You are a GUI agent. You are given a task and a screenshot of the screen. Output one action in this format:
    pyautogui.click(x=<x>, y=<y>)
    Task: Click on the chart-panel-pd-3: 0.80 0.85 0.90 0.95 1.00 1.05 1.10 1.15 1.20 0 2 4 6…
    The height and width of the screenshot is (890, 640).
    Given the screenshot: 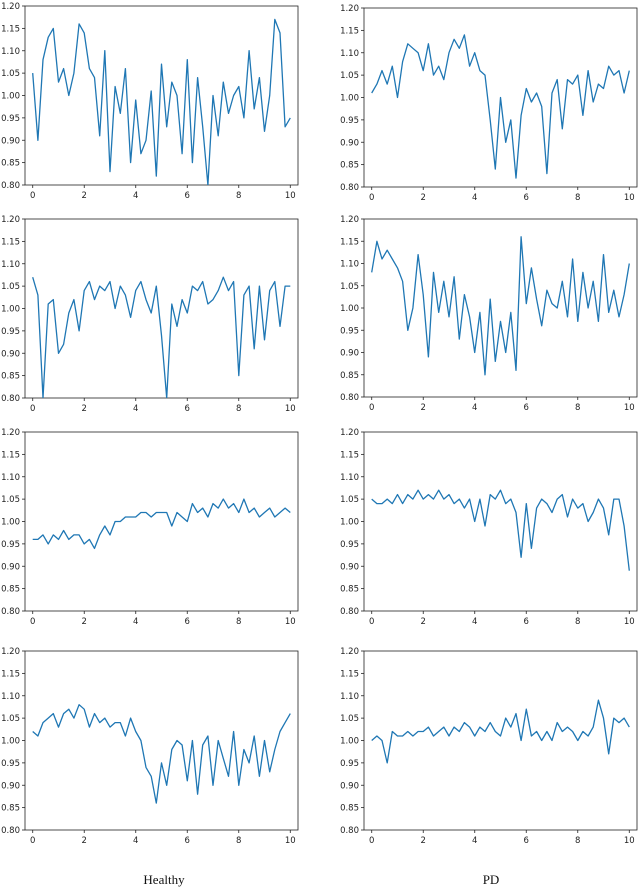 What is the action you would take?
    pyautogui.click(x=489, y=527)
    